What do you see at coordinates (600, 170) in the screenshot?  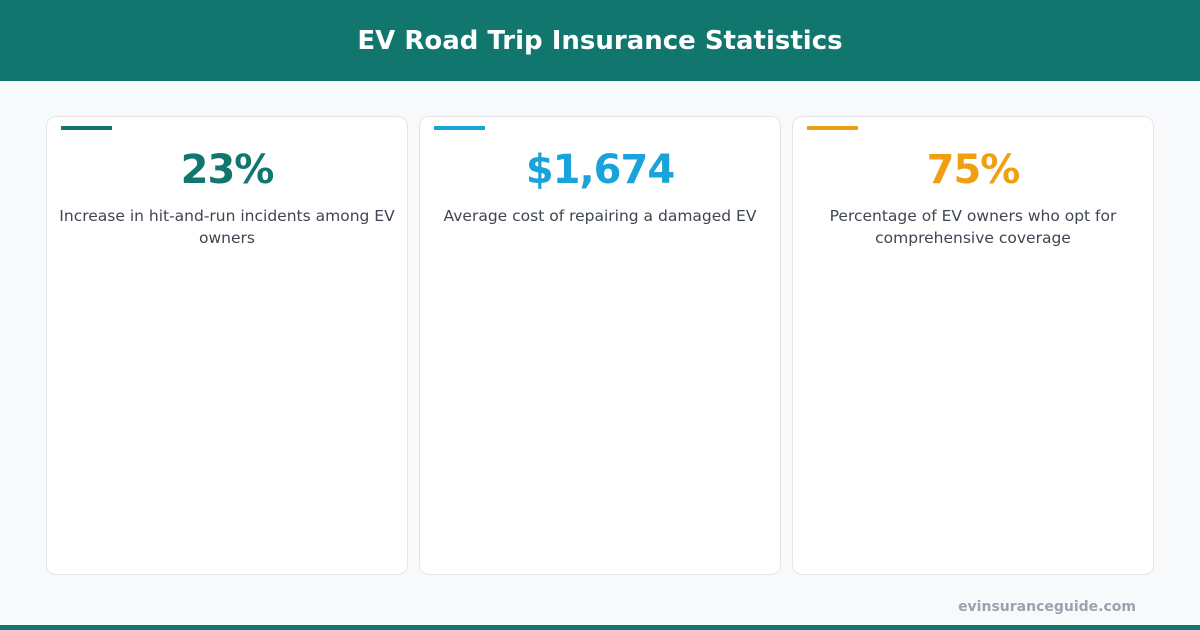 I see `stat-value: $1,674` at bounding box center [600, 170].